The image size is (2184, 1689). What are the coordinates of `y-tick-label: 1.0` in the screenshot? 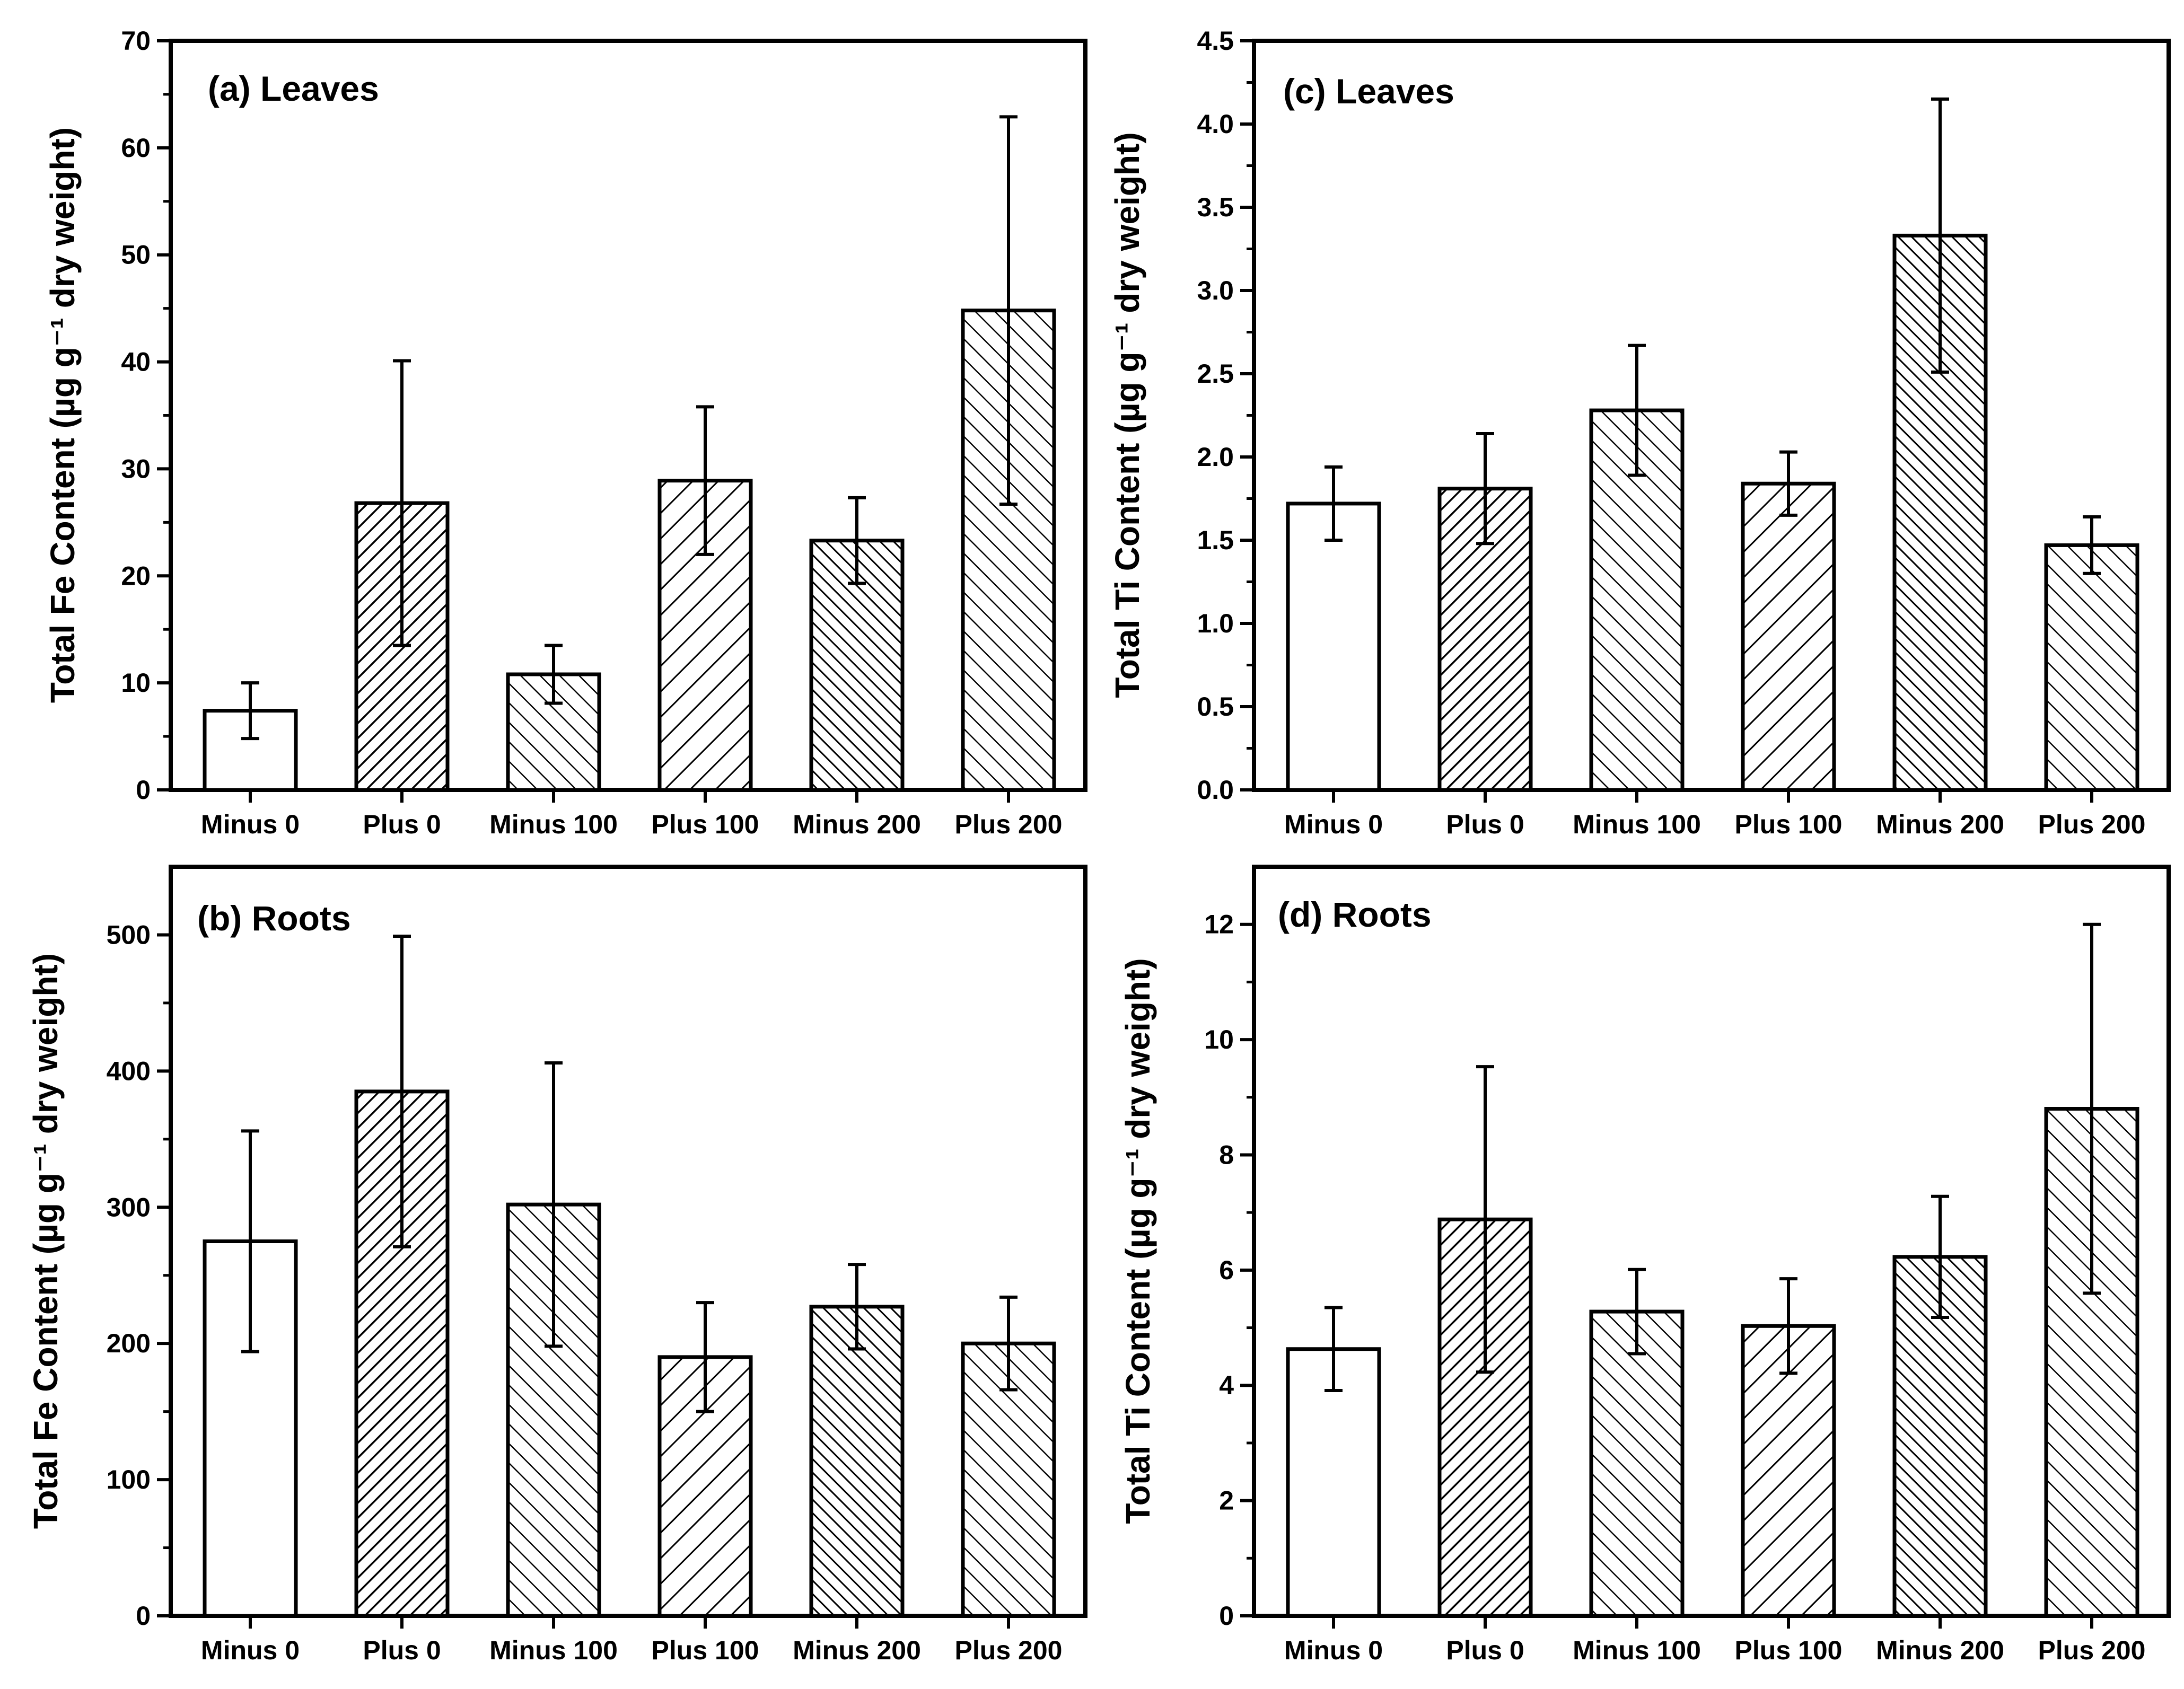 It's located at (1215, 623).